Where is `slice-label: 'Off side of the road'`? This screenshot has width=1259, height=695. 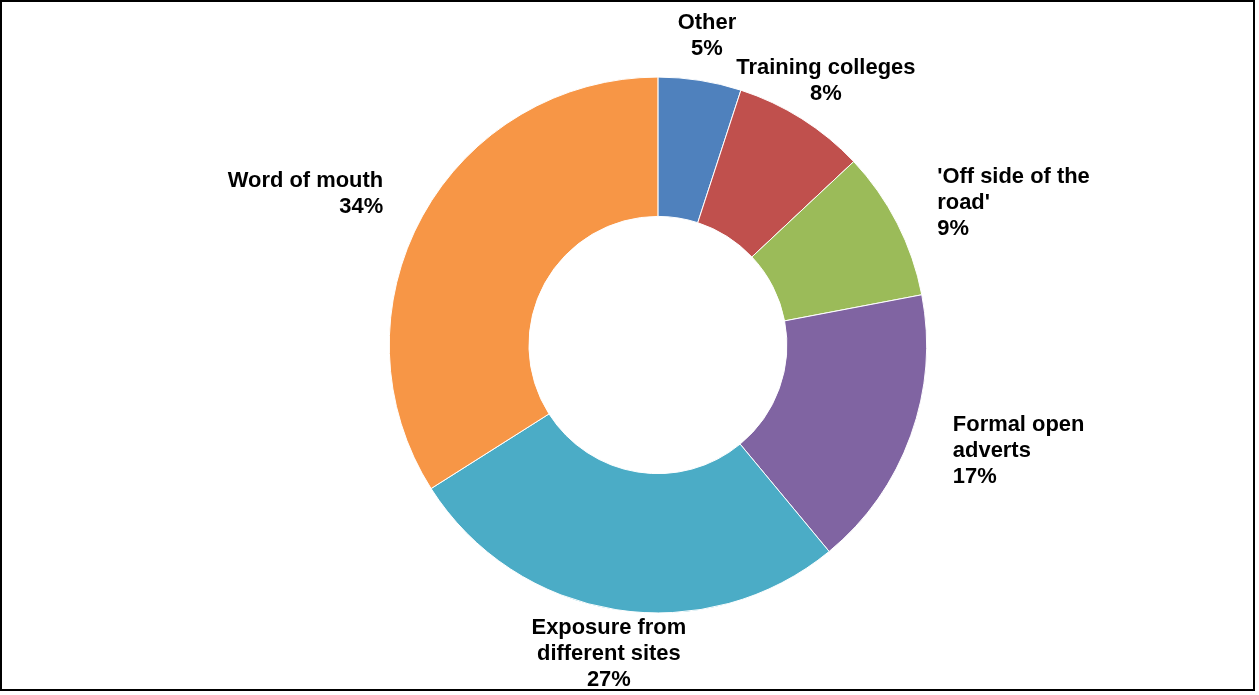 slice-label: 'Off side of the road' is located at coordinates (1013, 189).